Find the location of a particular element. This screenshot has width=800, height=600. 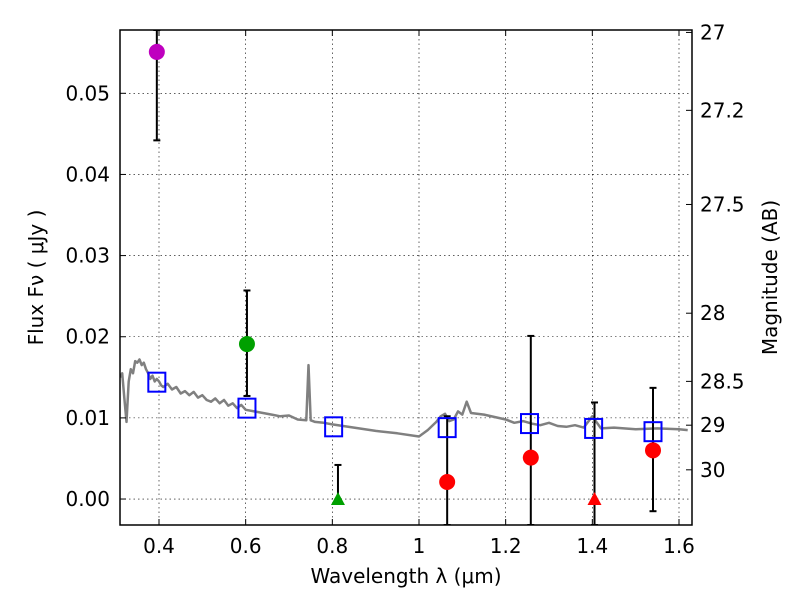

x-tick-label: 1.6 is located at coordinates (679, 546).